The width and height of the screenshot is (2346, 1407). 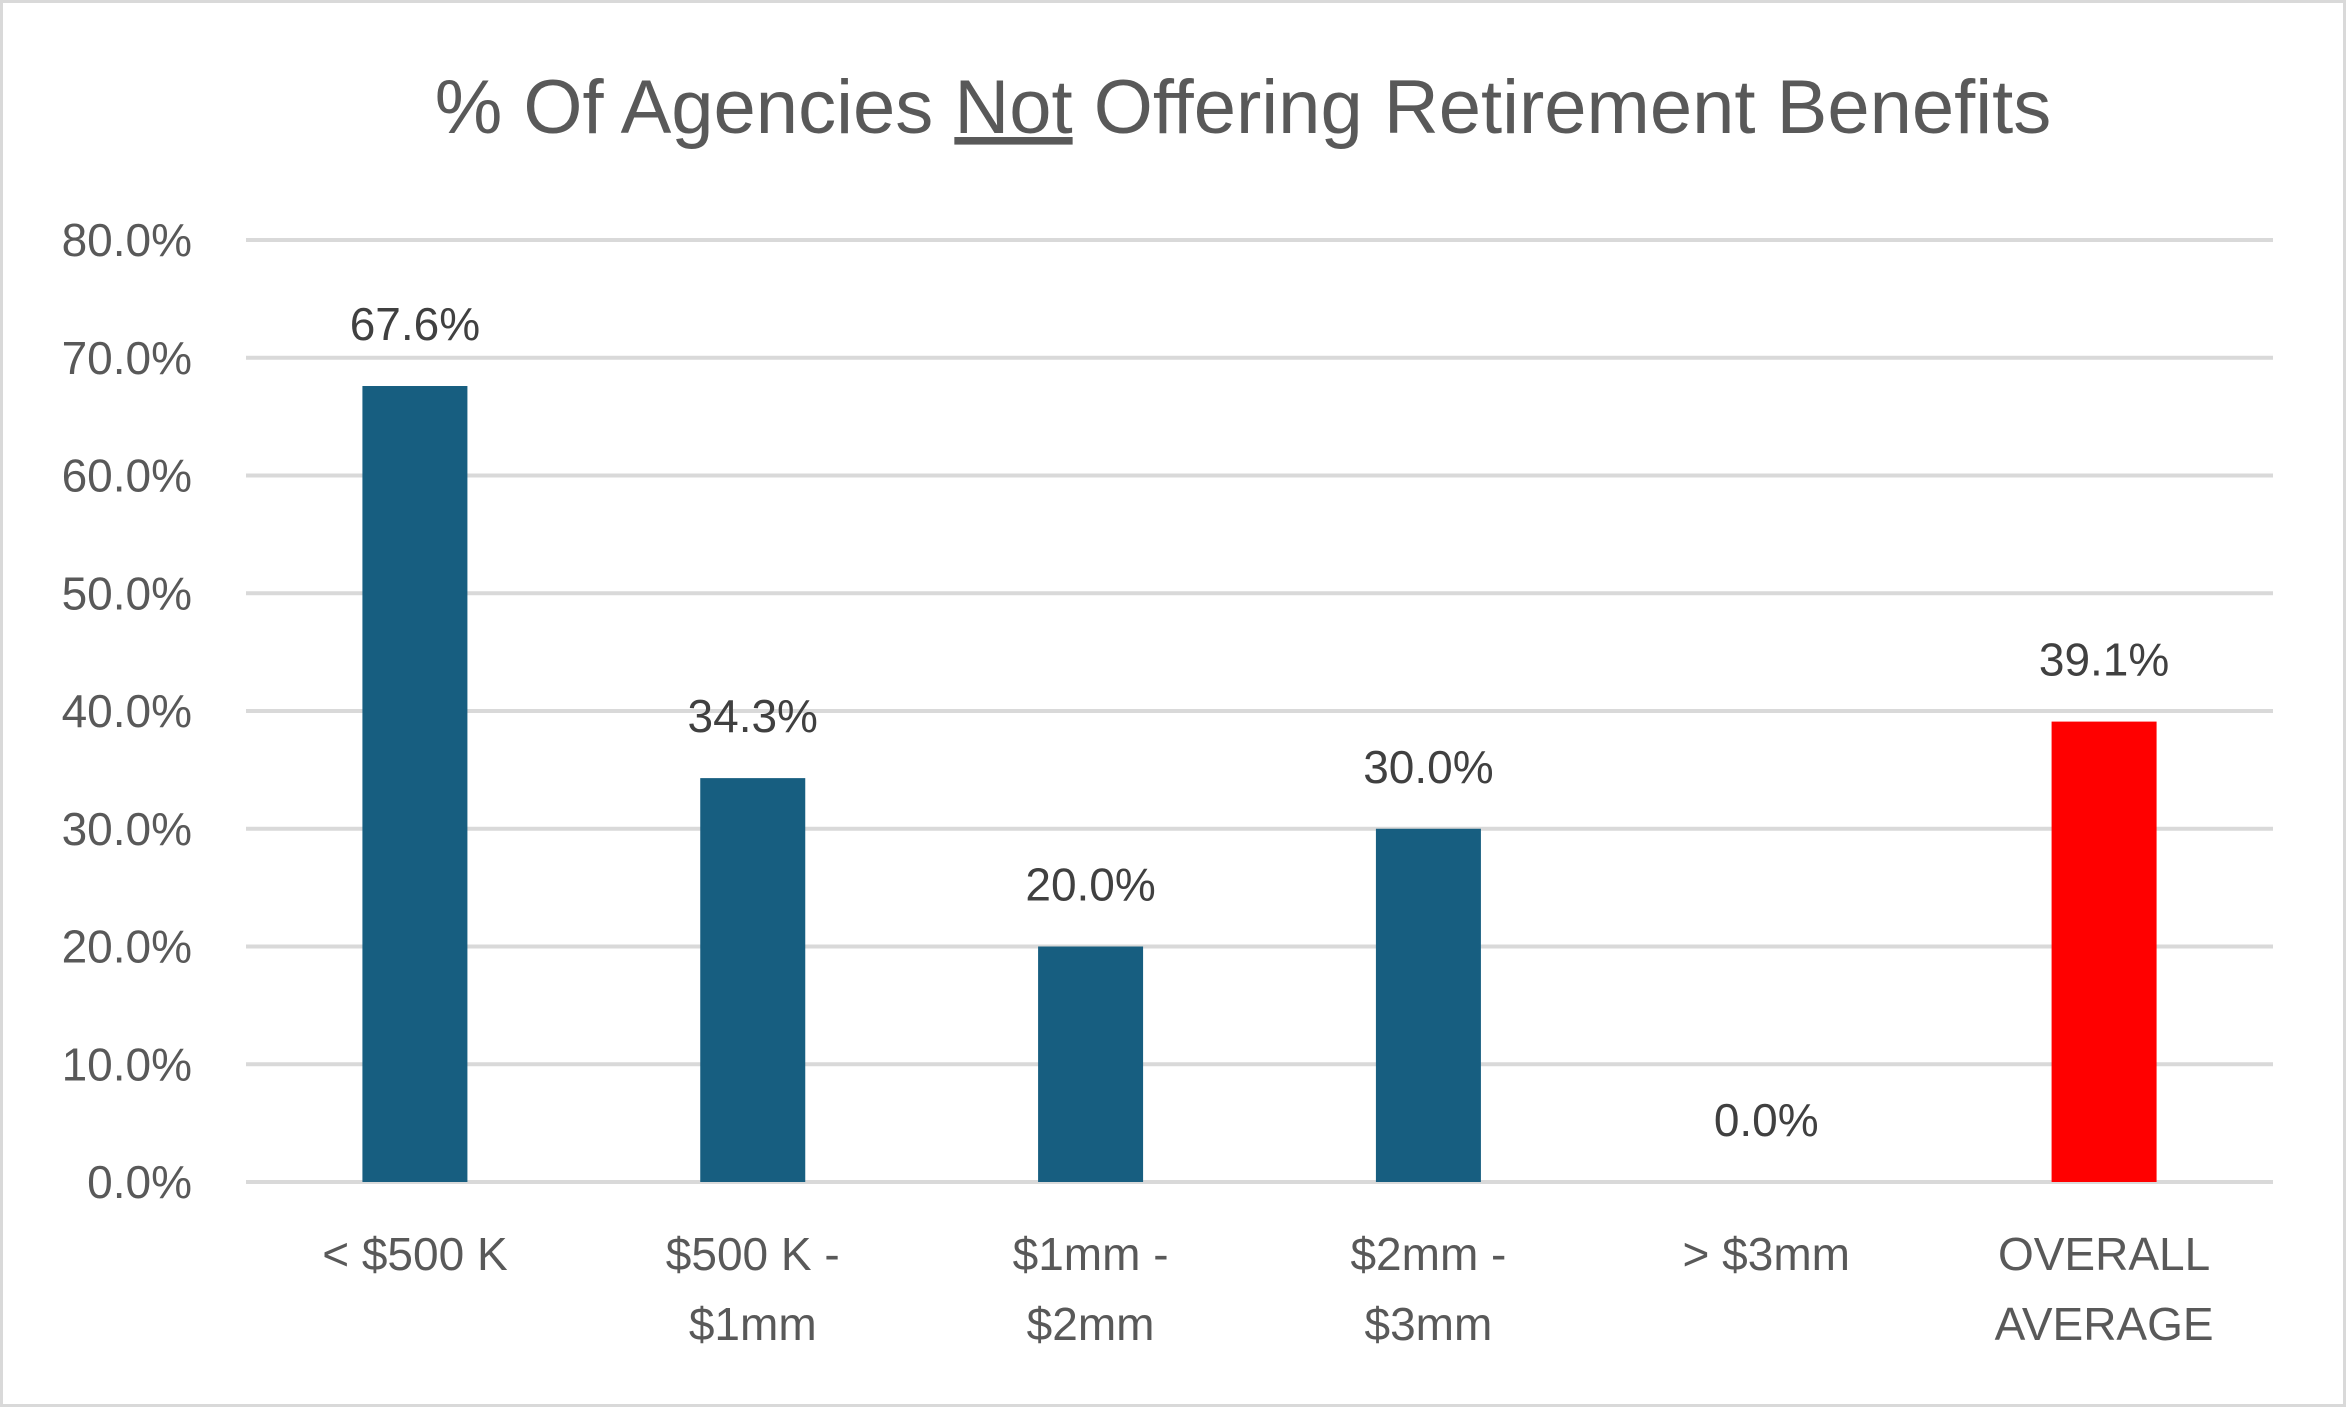 What do you see at coordinates (1428, 1289) in the screenshot?
I see `x-category-label: $2mm - $3mm` at bounding box center [1428, 1289].